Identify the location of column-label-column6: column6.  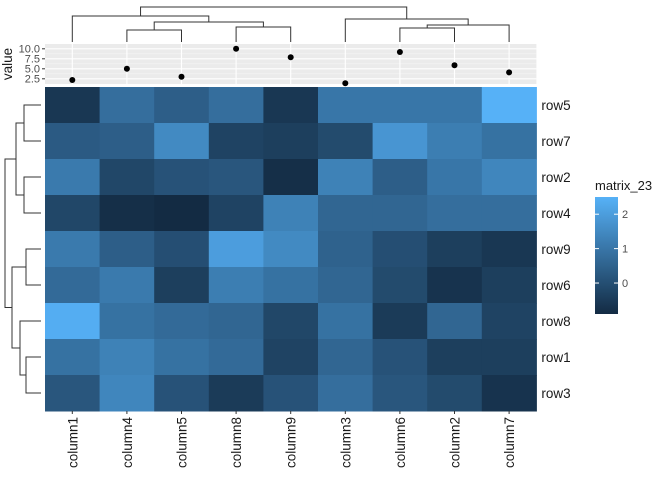
(400, 442).